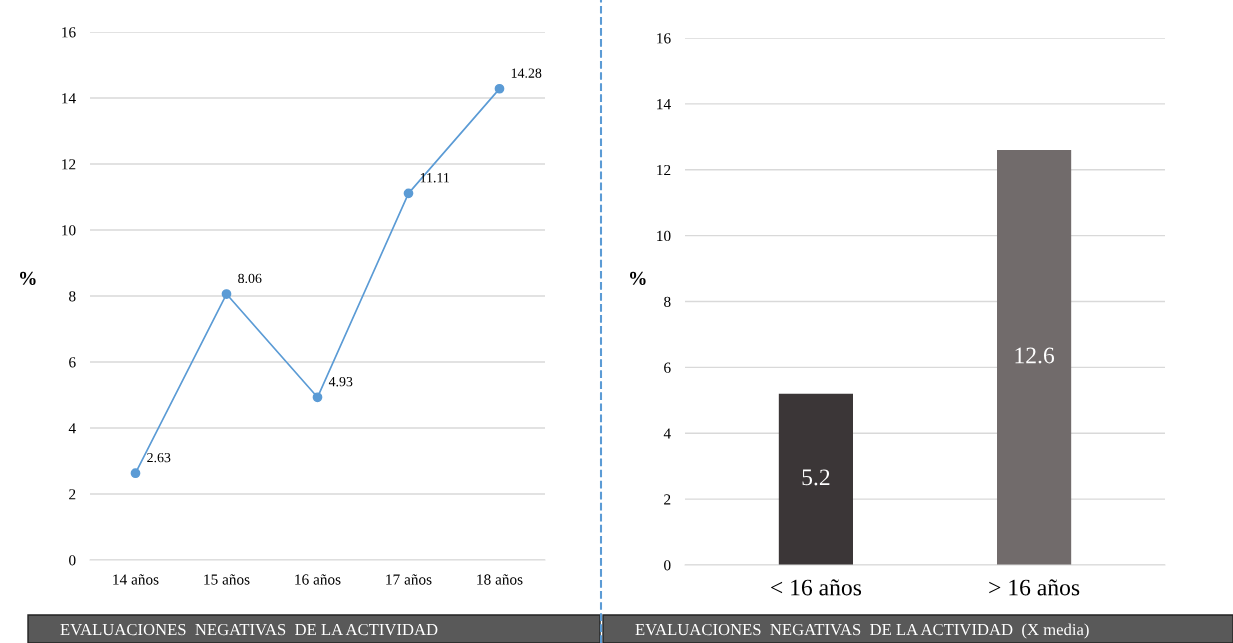 This screenshot has width=1233, height=643. I want to click on x-tick-label: 18 años, so click(500, 579).